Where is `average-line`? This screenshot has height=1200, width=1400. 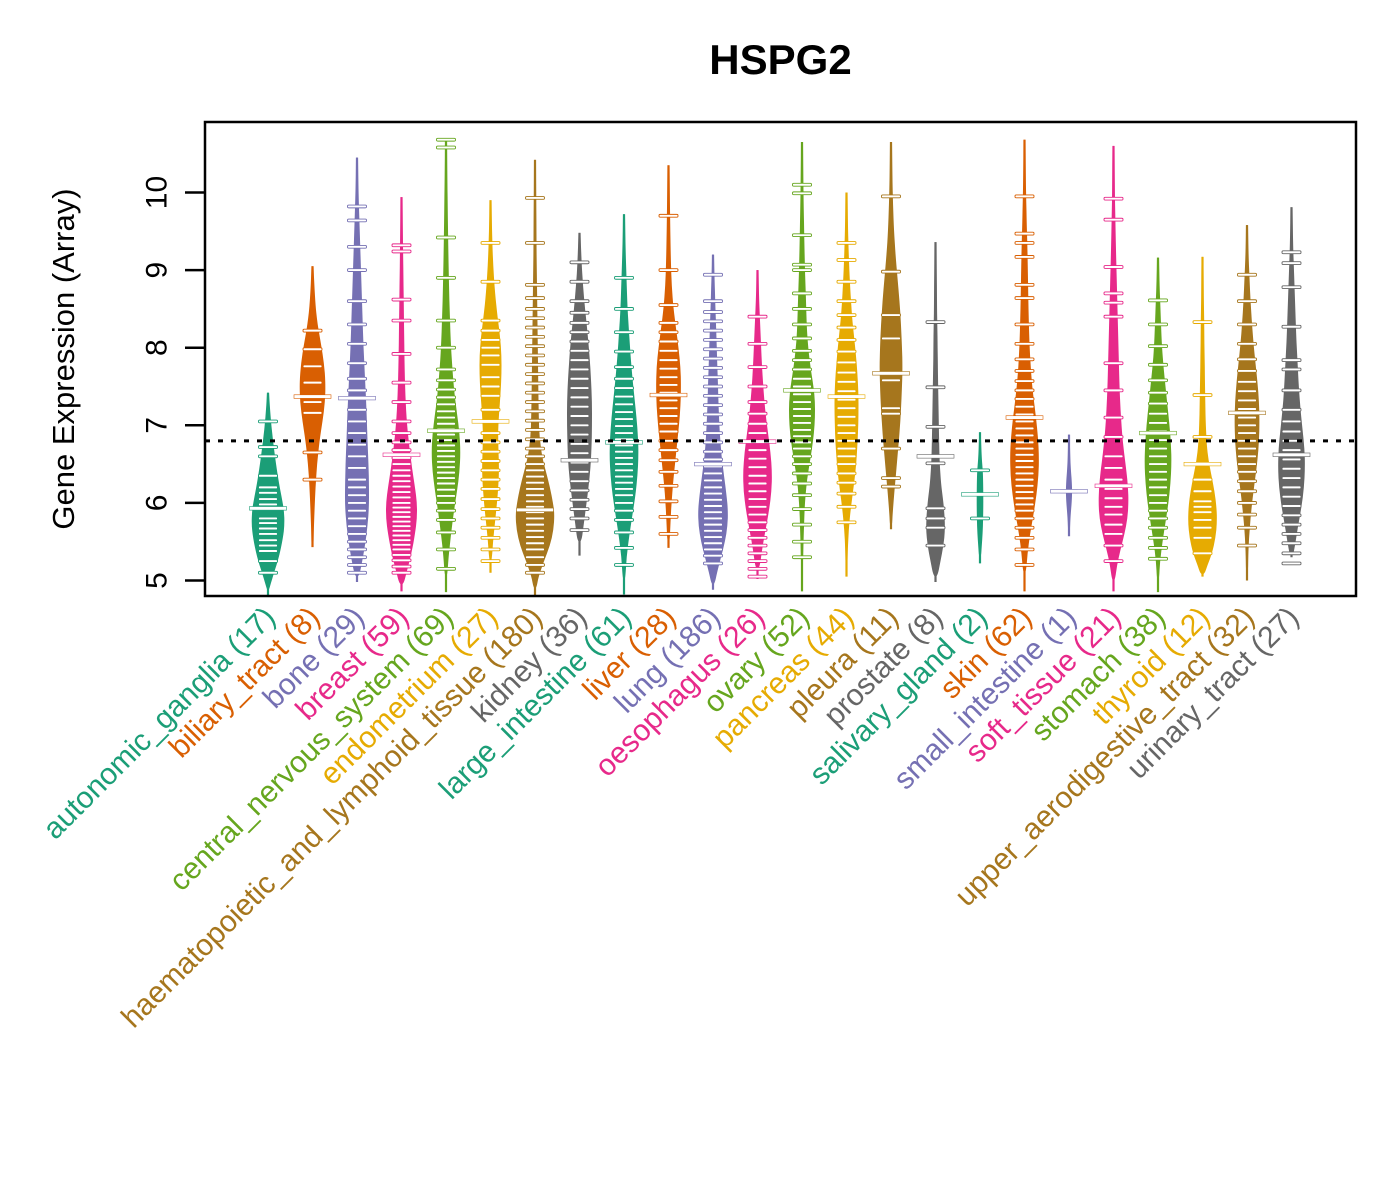
average-line is located at coordinates (1158, 433).